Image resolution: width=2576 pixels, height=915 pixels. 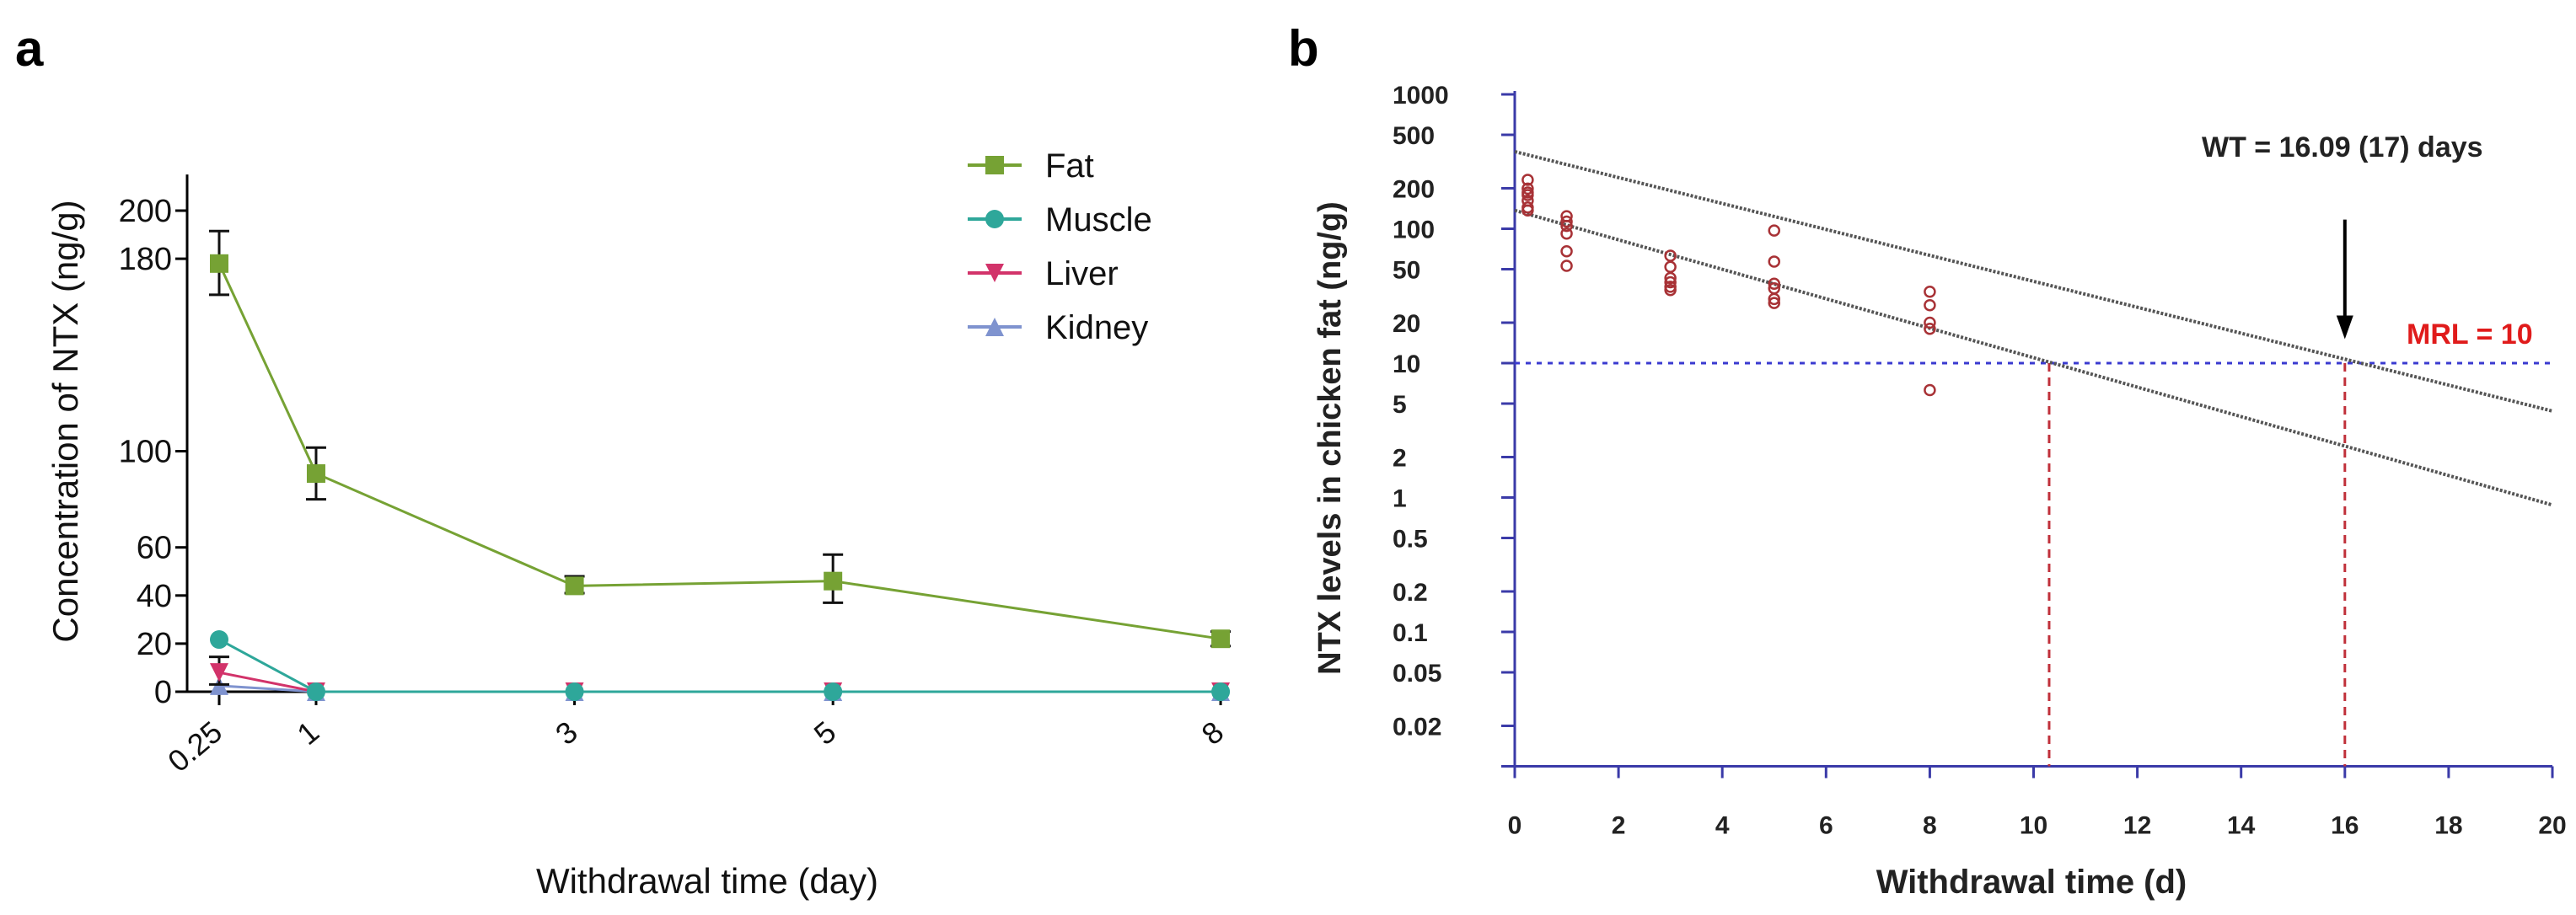 What do you see at coordinates (2342, 147) in the screenshot?
I see `wt-annotation: WT = 16.09 (17) days` at bounding box center [2342, 147].